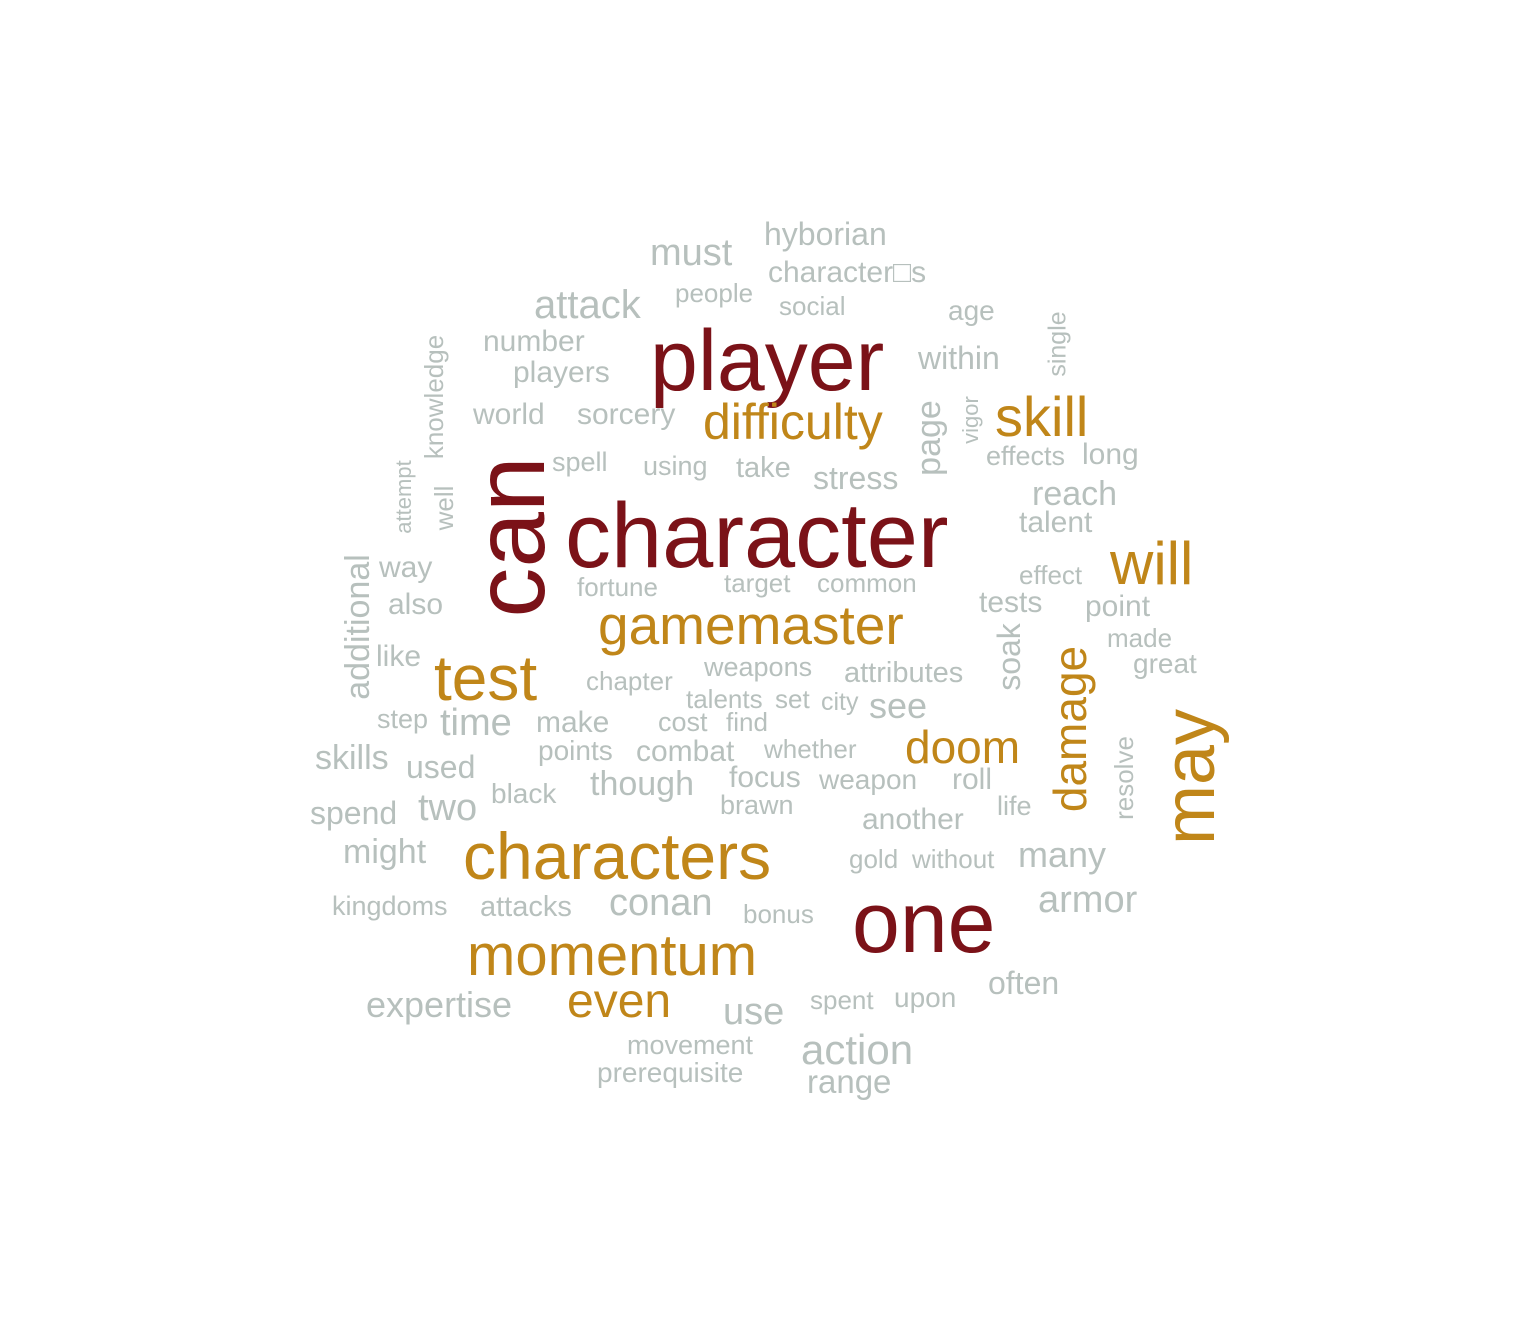 Image resolution: width=1536 pixels, height=1344 pixels. I want to click on word: weapon, so click(868, 779).